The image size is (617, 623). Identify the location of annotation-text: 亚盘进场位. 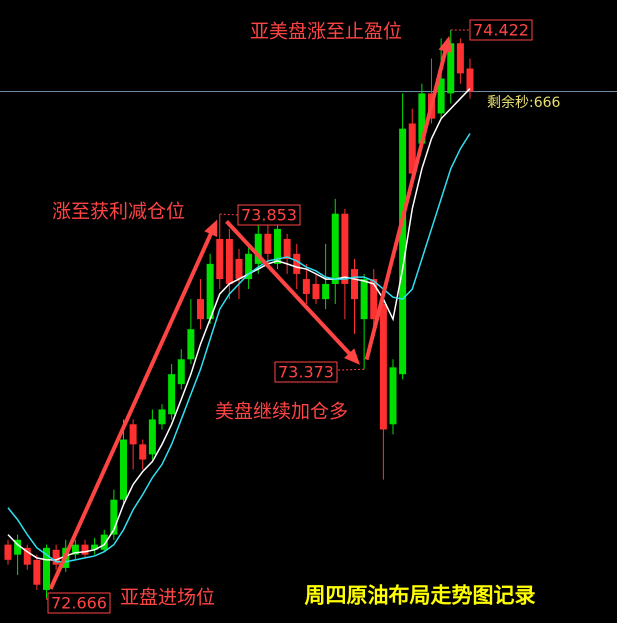
(167, 598).